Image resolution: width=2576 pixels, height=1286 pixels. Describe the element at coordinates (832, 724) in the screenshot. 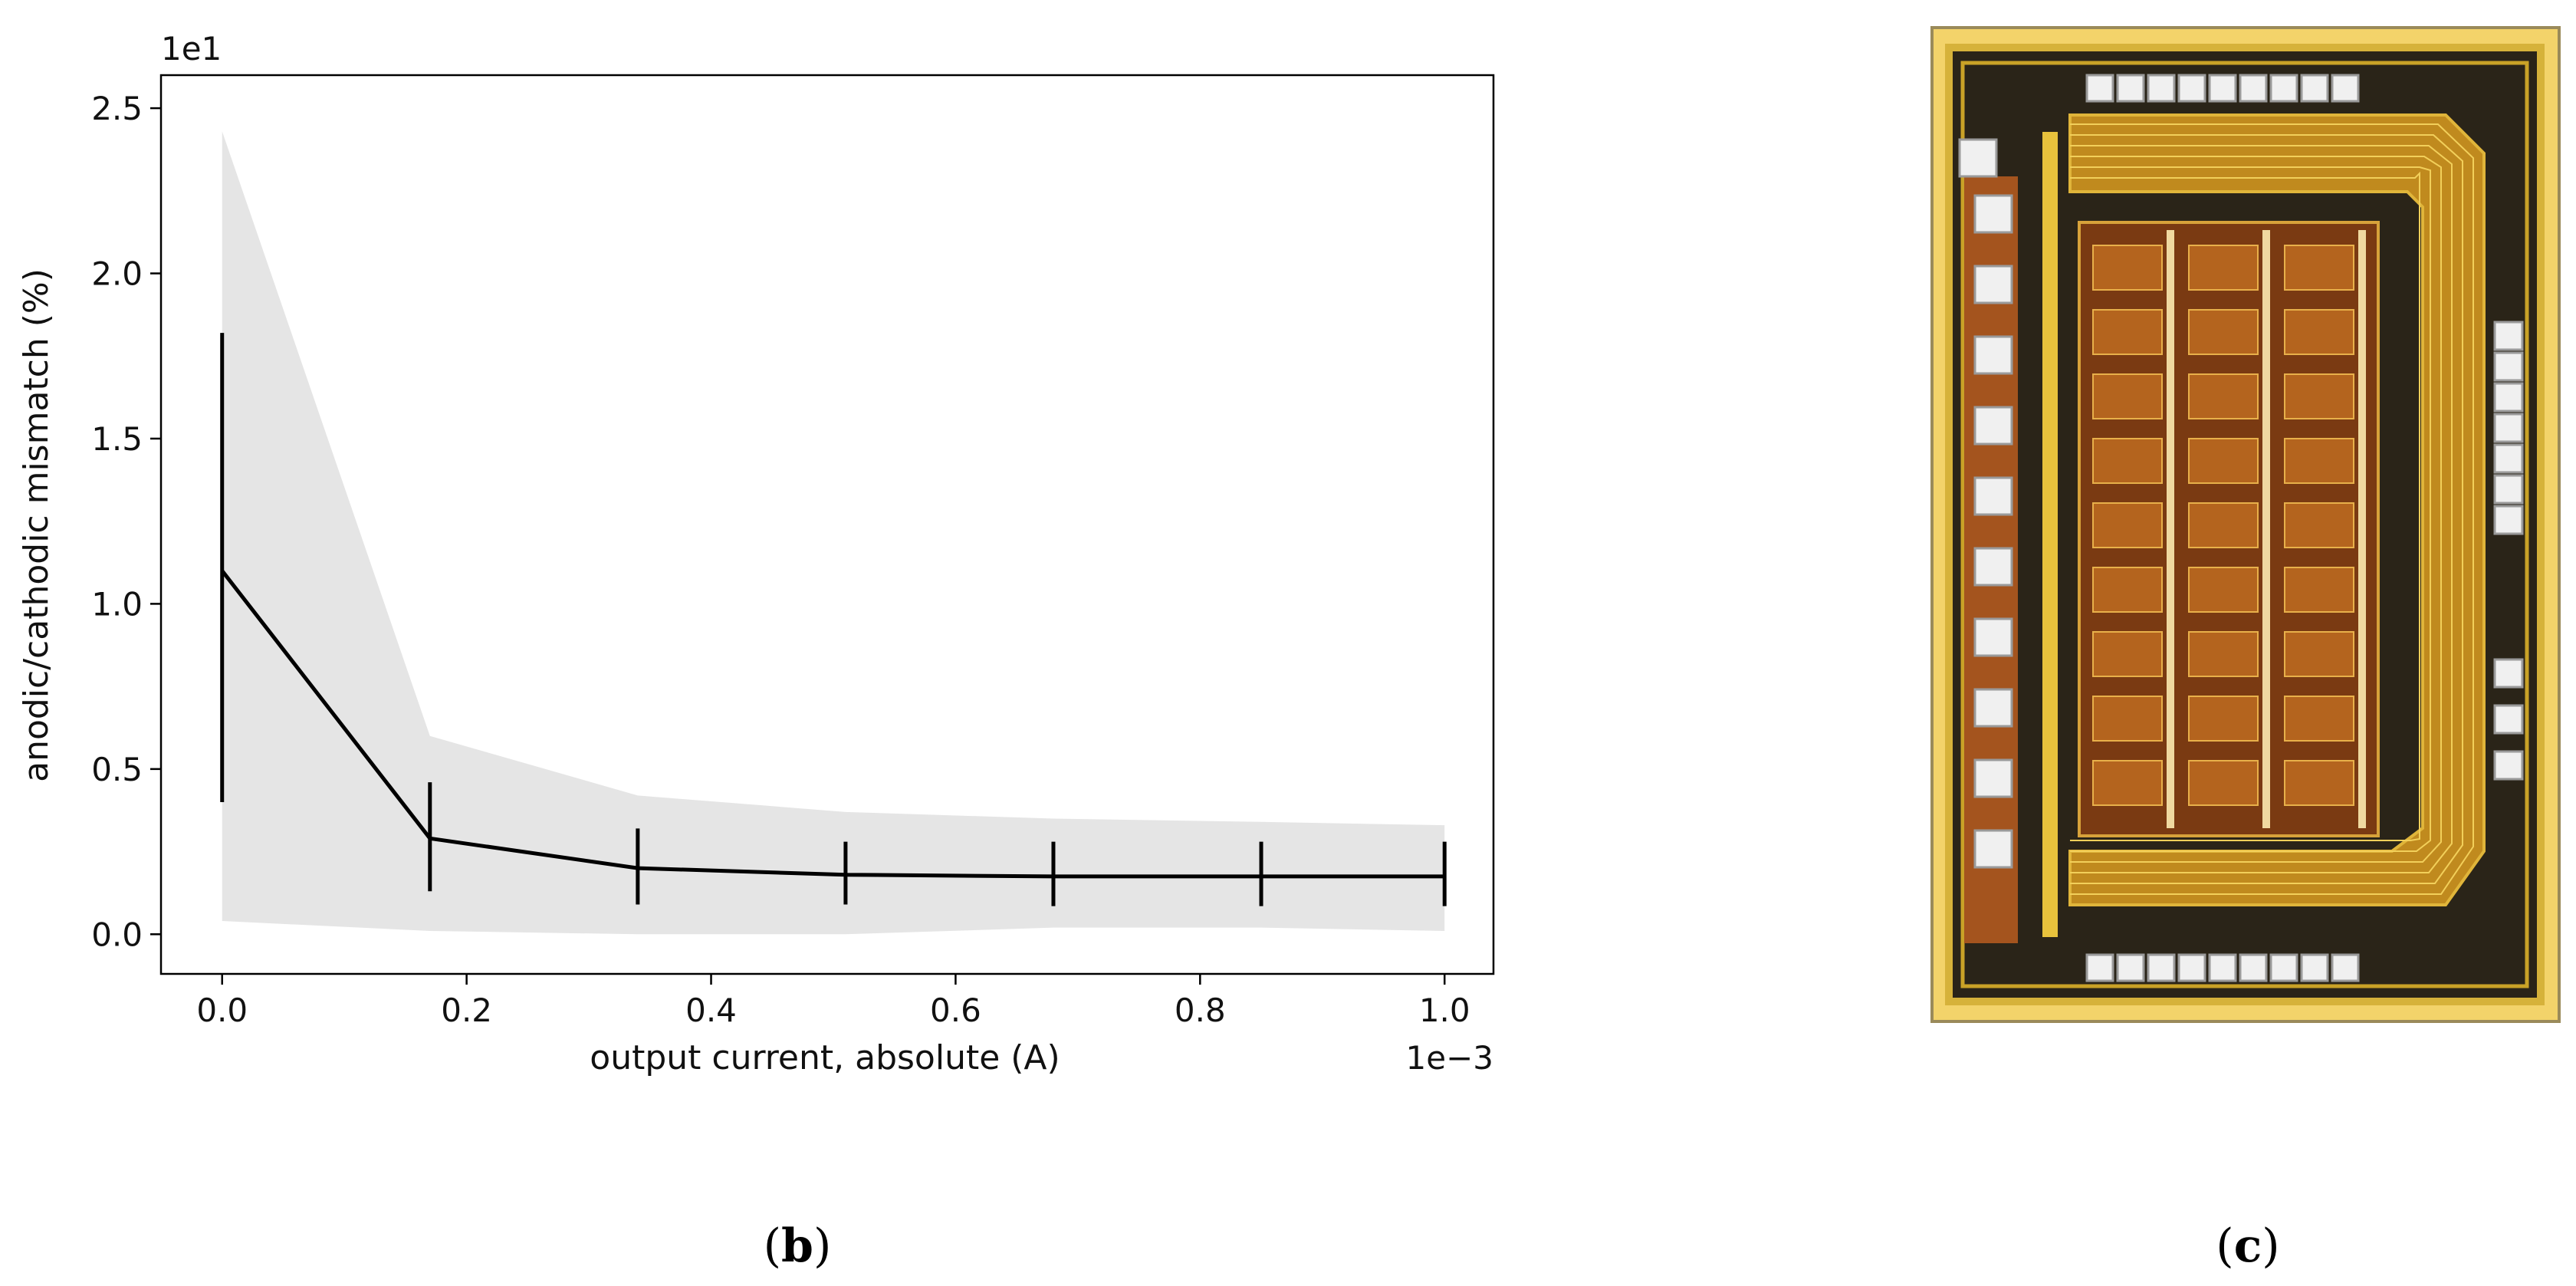

I see `mean-line` at that location.